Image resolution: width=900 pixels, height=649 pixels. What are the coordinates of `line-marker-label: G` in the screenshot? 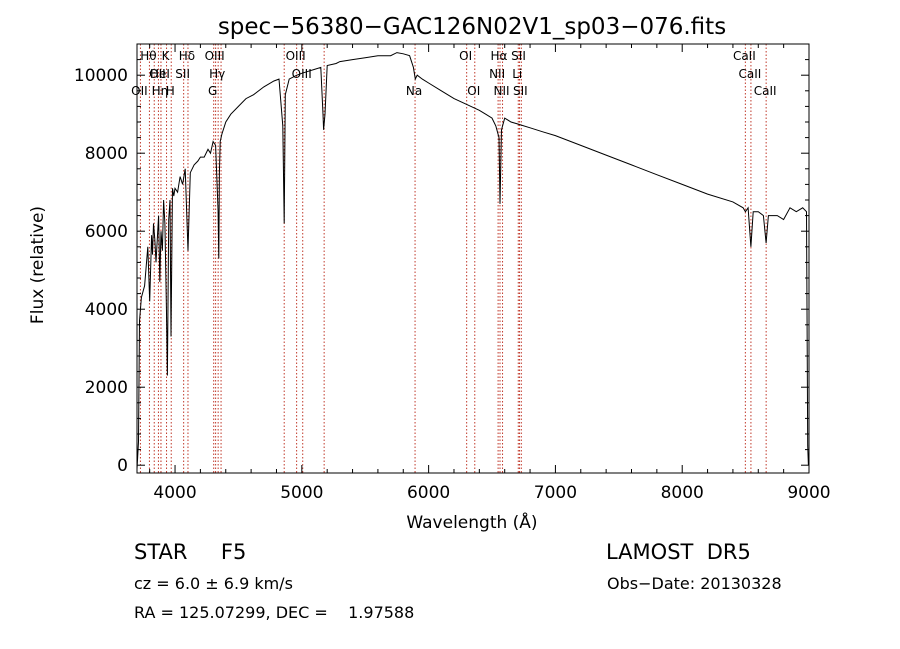 It's located at (212, 91).